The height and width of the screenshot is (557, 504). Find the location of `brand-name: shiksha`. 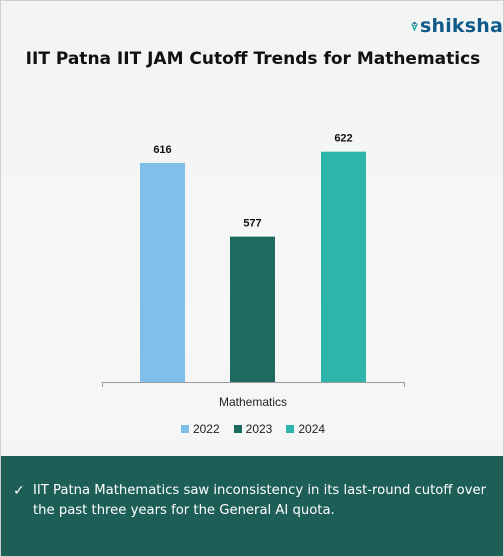

brand-name: shiksha is located at coordinates (461, 26).